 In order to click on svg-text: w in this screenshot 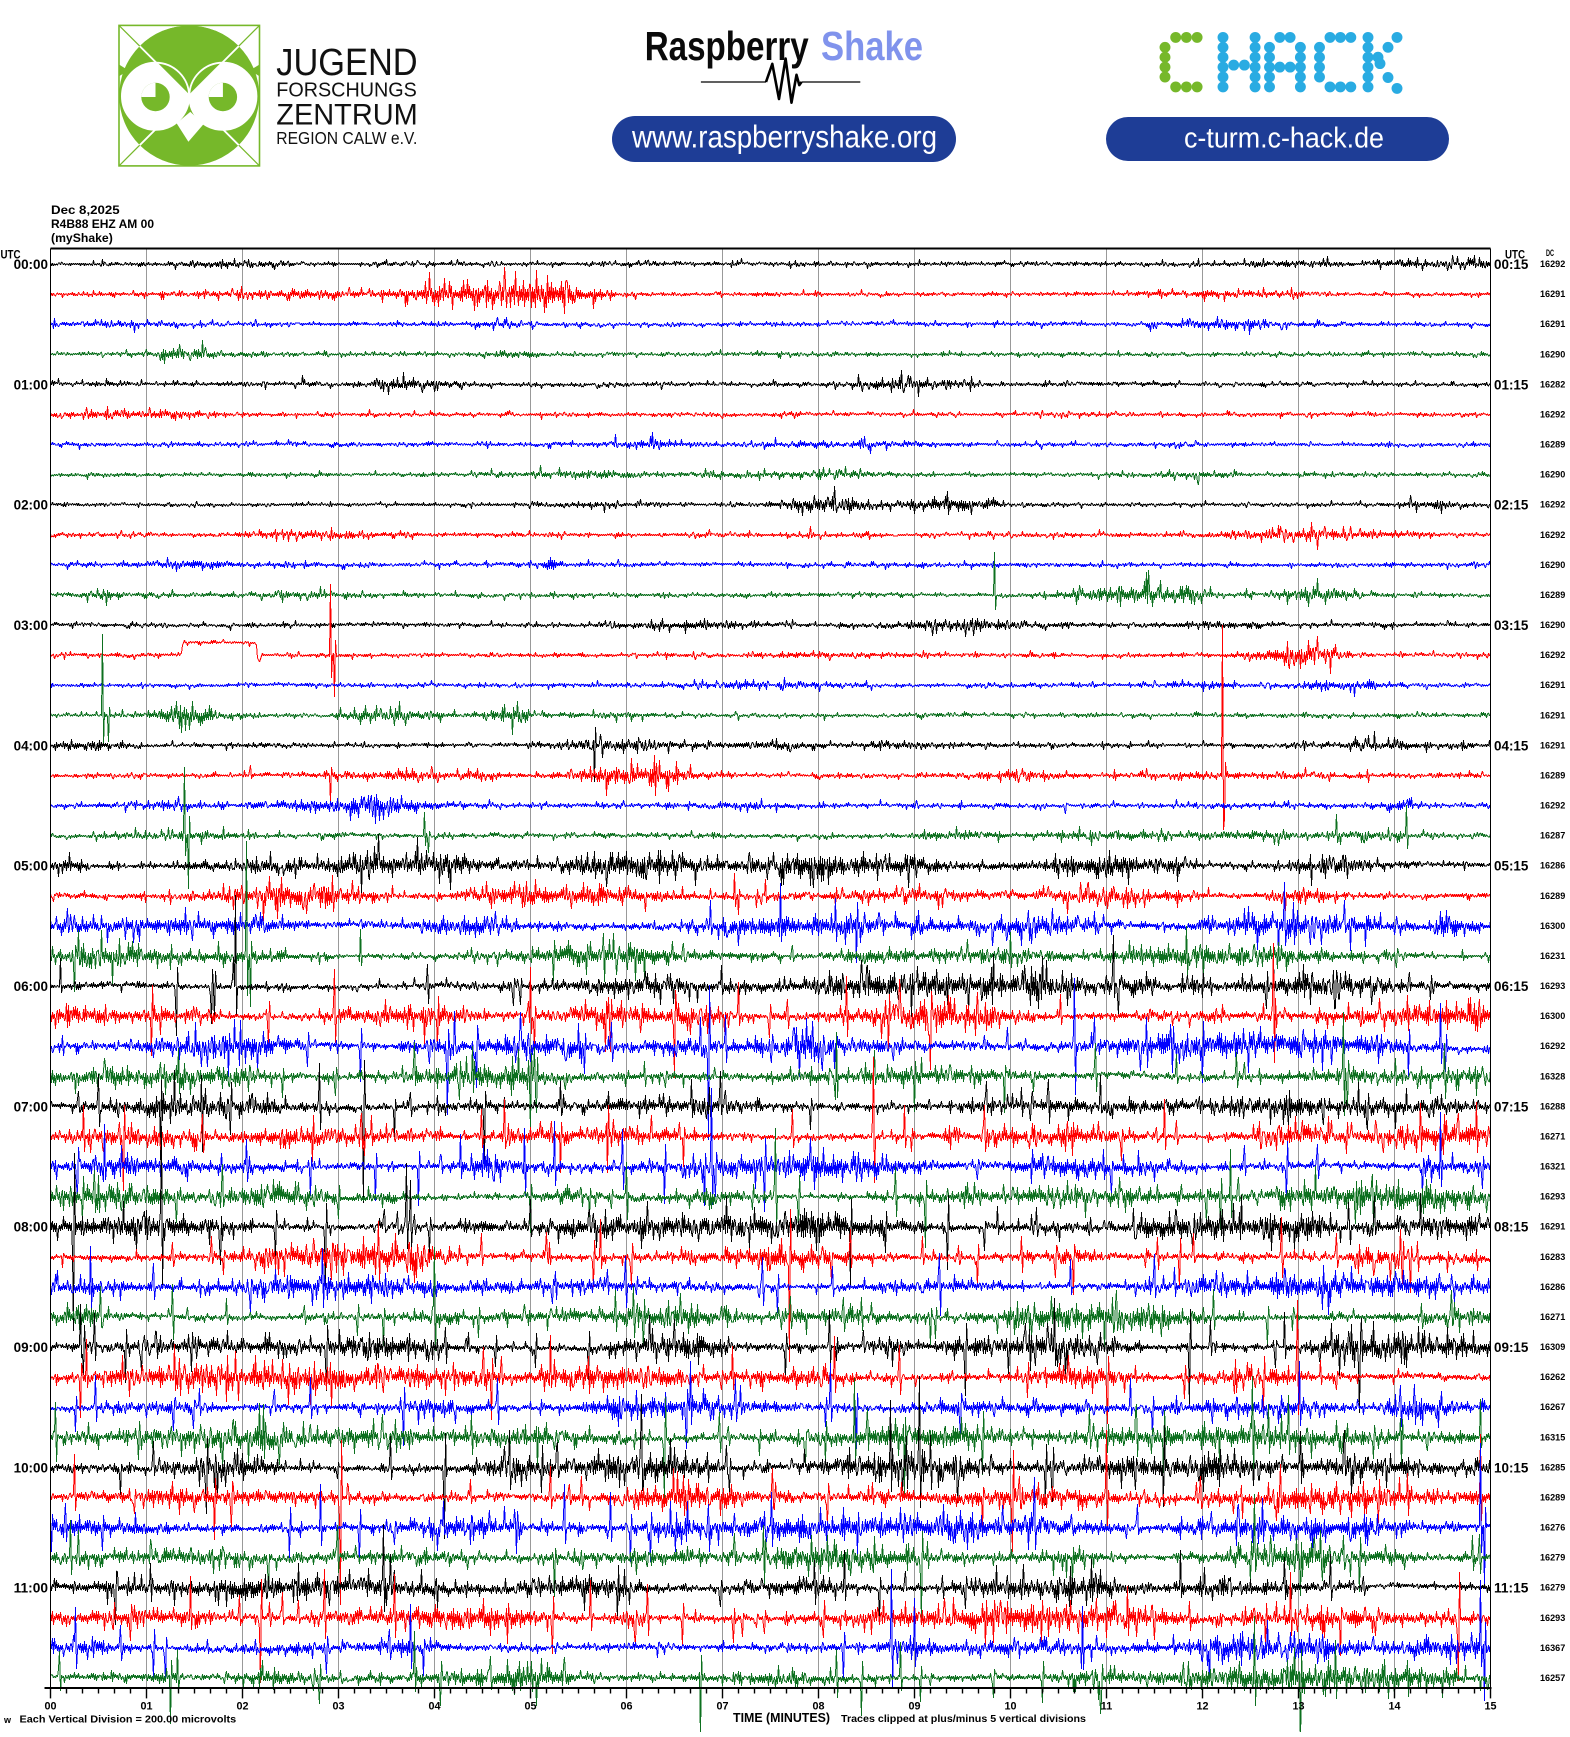, I will do `click(7, 1720)`.